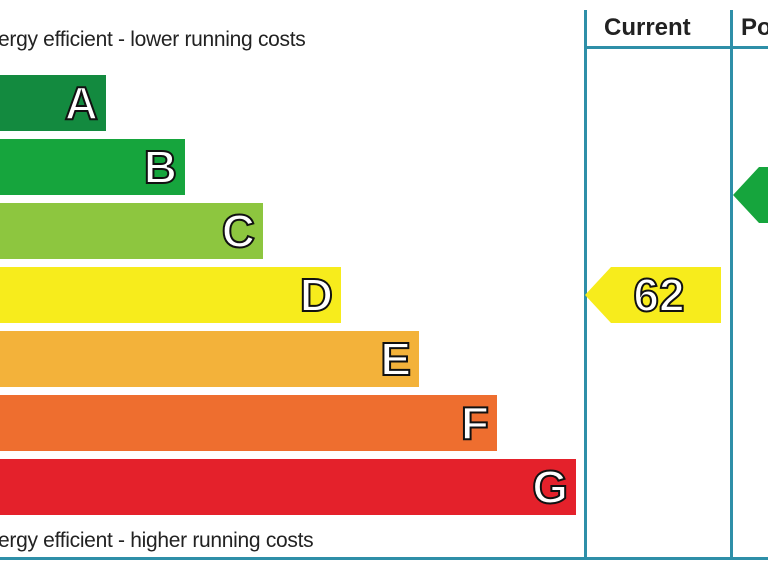 Image resolution: width=768 pixels, height=576 pixels. I want to click on bottom-note: ergy efficient - higher running costs, so click(157, 540).